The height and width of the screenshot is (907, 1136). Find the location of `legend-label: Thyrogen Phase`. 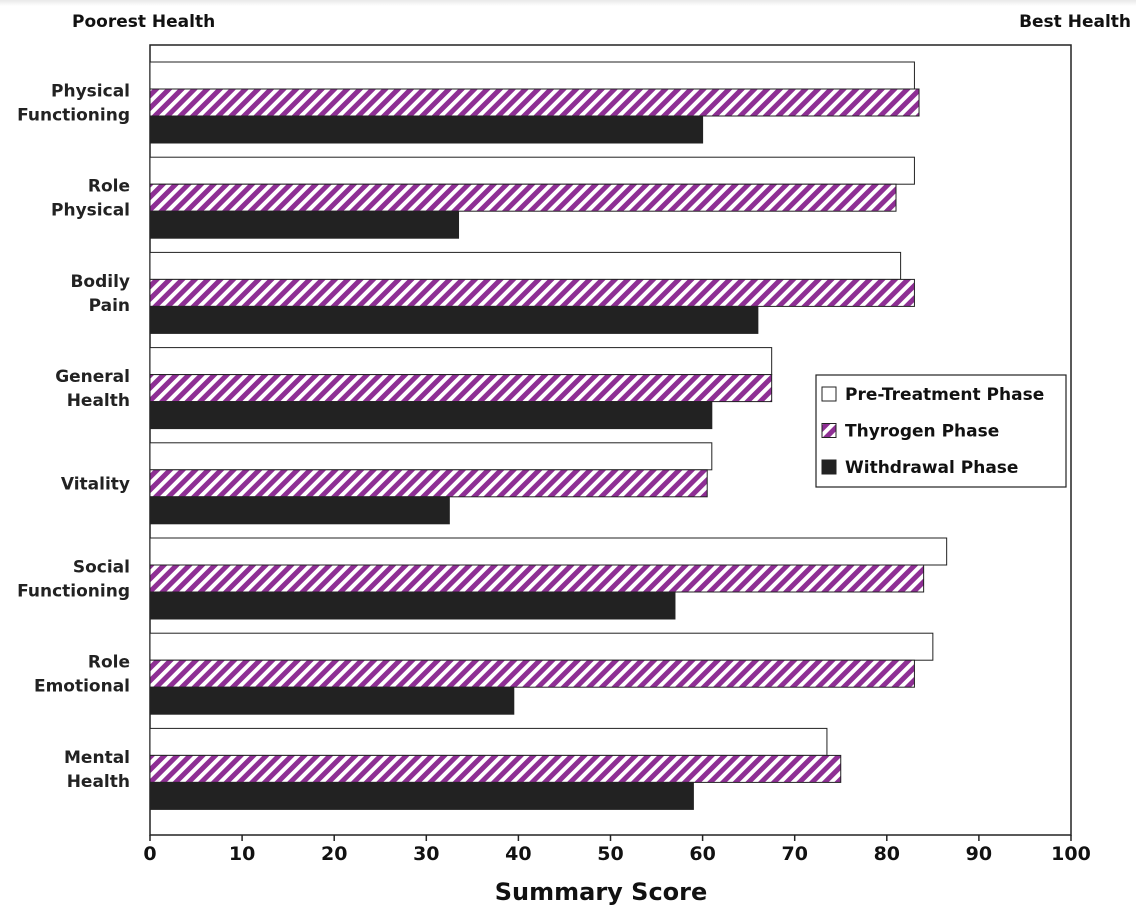

legend-label: Thyrogen Phase is located at coordinates (922, 432).